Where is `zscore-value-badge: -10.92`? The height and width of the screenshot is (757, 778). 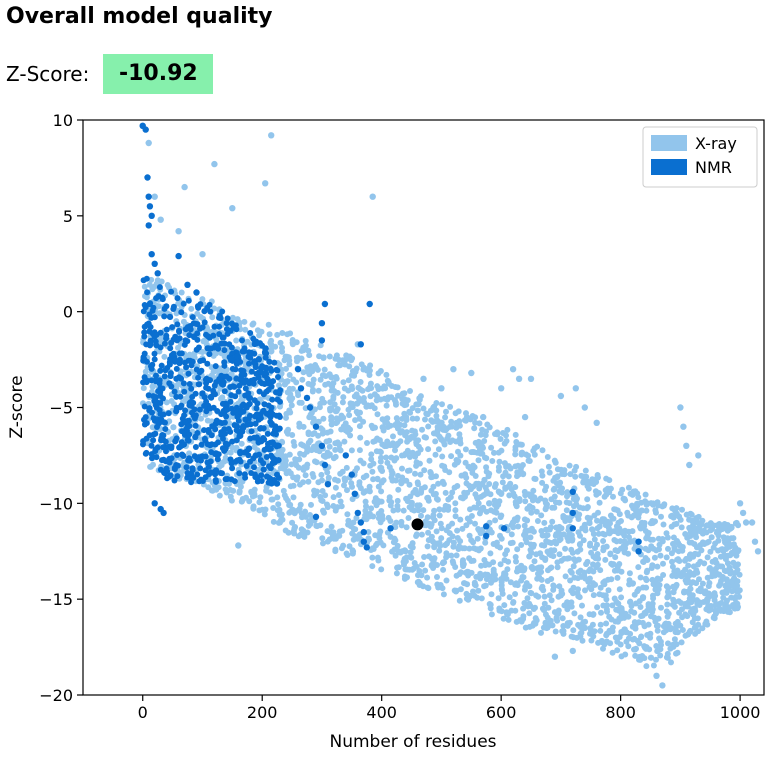 zscore-value-badge: -10.92 is located at coordinates (158, 74).